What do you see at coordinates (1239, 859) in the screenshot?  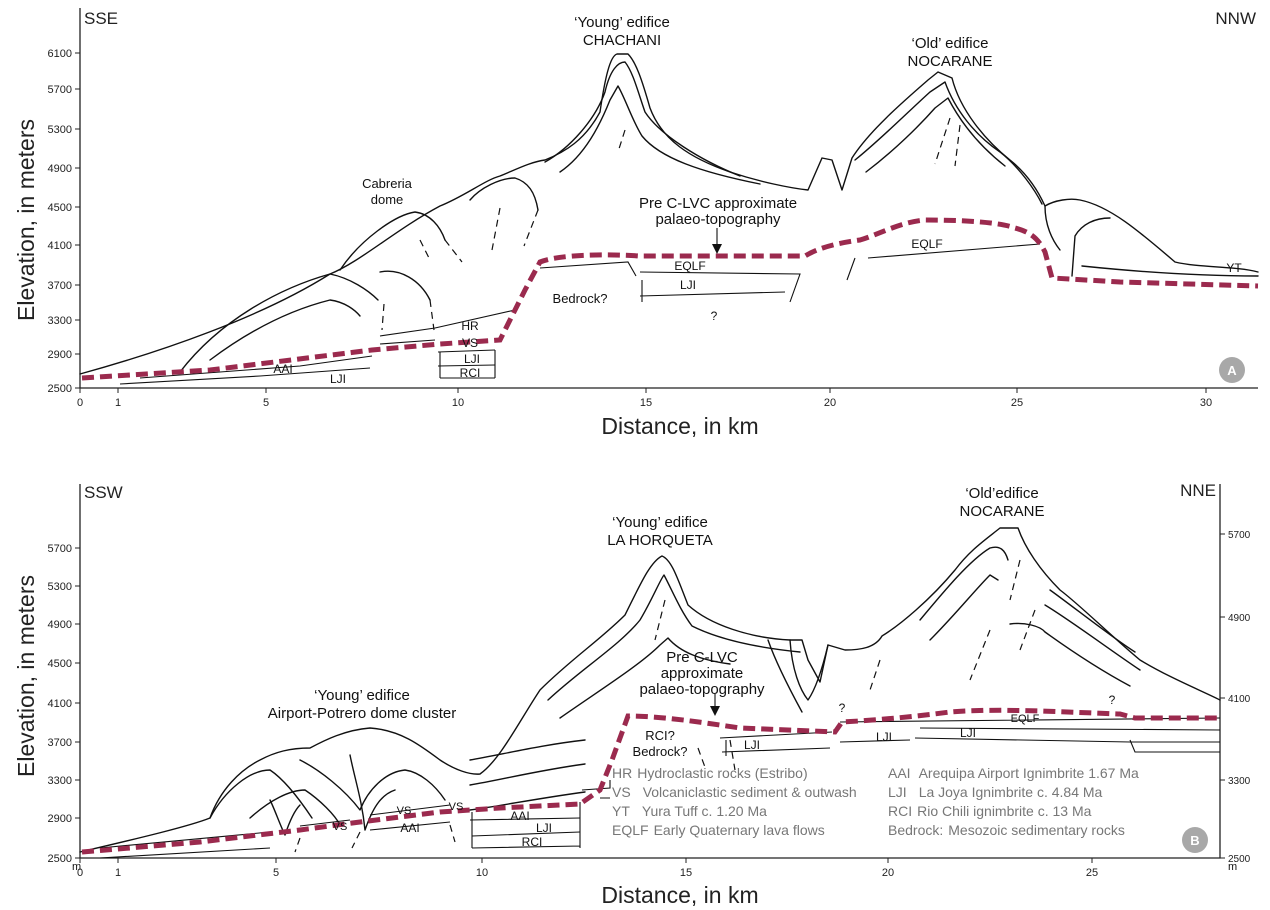 I see `panel-b-ytick-right: 2500` at bounding box center [1239, 859].